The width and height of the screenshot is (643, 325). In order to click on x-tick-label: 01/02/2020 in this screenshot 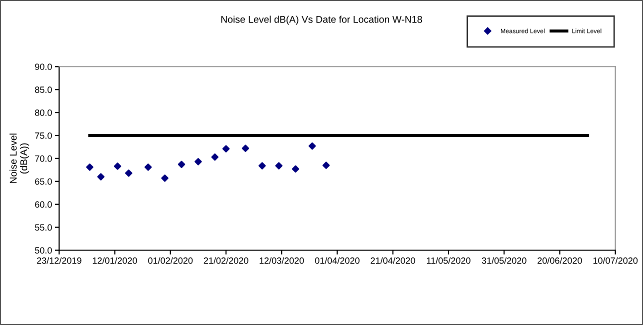, I will do `click(170, 260)`.